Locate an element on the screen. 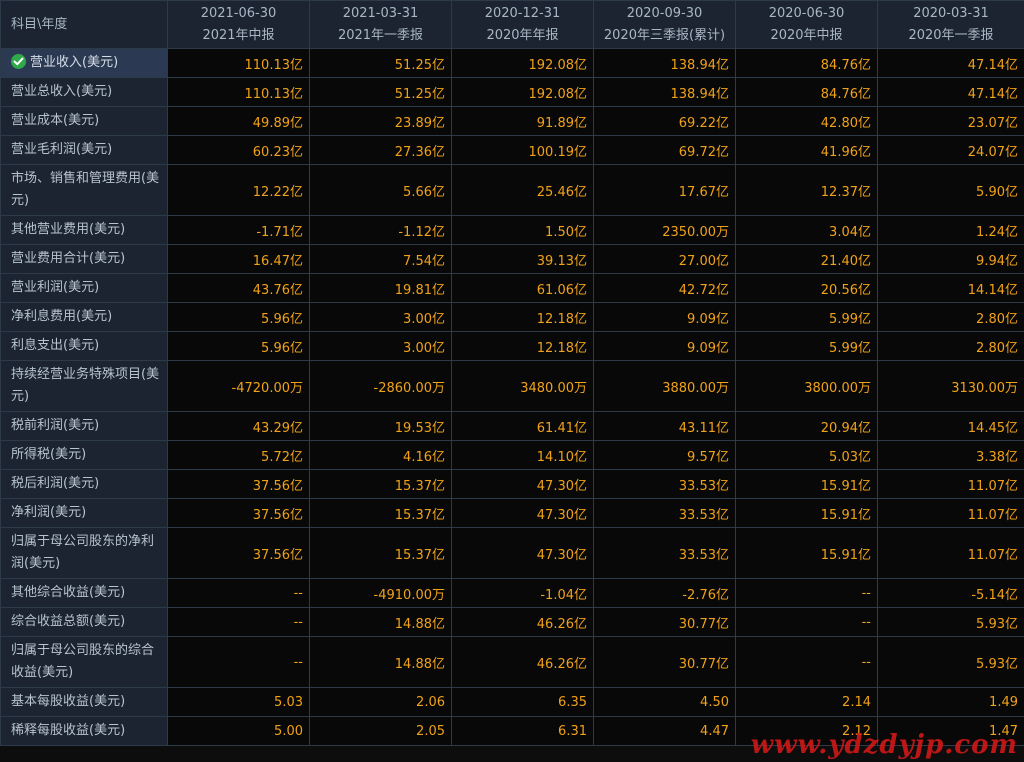 Image resolution: width=1024 pixels, height=762 pixels. value-cell: 3880.00万 is located at coordinates (664, 386).